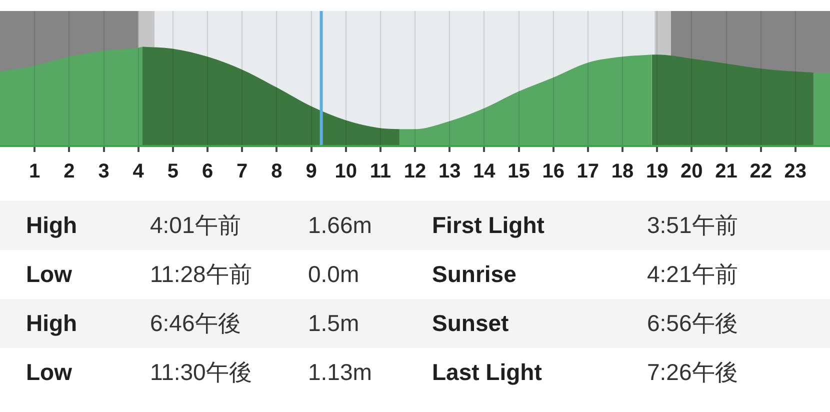 This screenshot has height=412, width=830. Describe the element at coordinates (69, 171) in the screenshot. I see `x-tick-label: 2` at that location.